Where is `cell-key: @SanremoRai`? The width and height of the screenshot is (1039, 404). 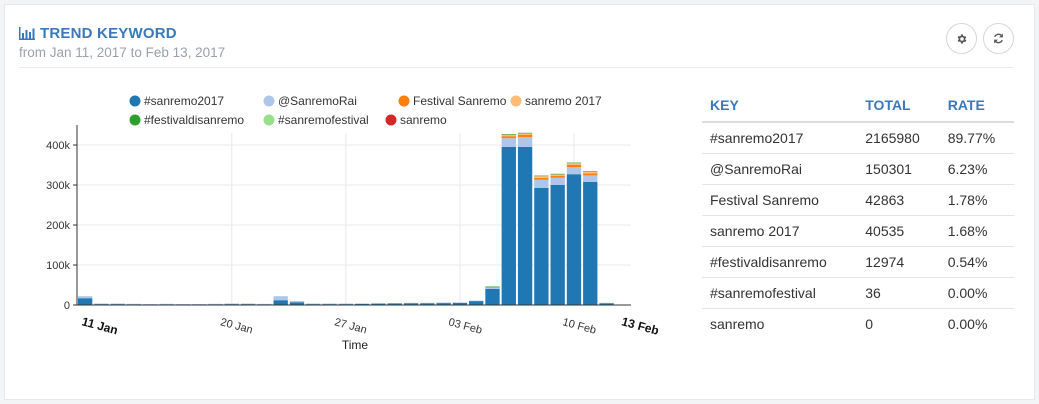 cell-key: @SanremoRai is located at coordinates (780, 169).